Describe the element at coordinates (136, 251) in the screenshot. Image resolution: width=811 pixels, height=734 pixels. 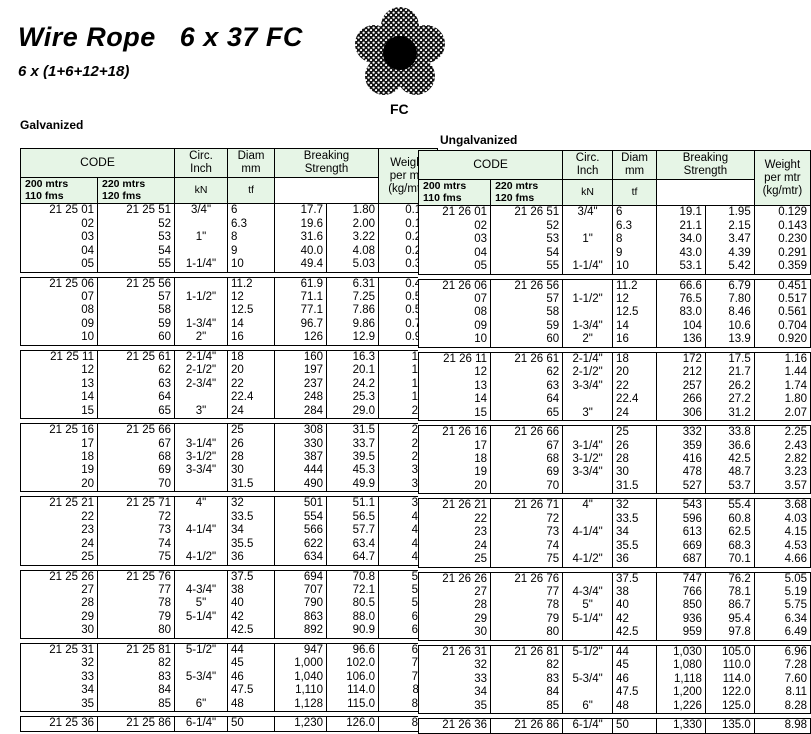
I see `cell-code-220: 54` at that location.